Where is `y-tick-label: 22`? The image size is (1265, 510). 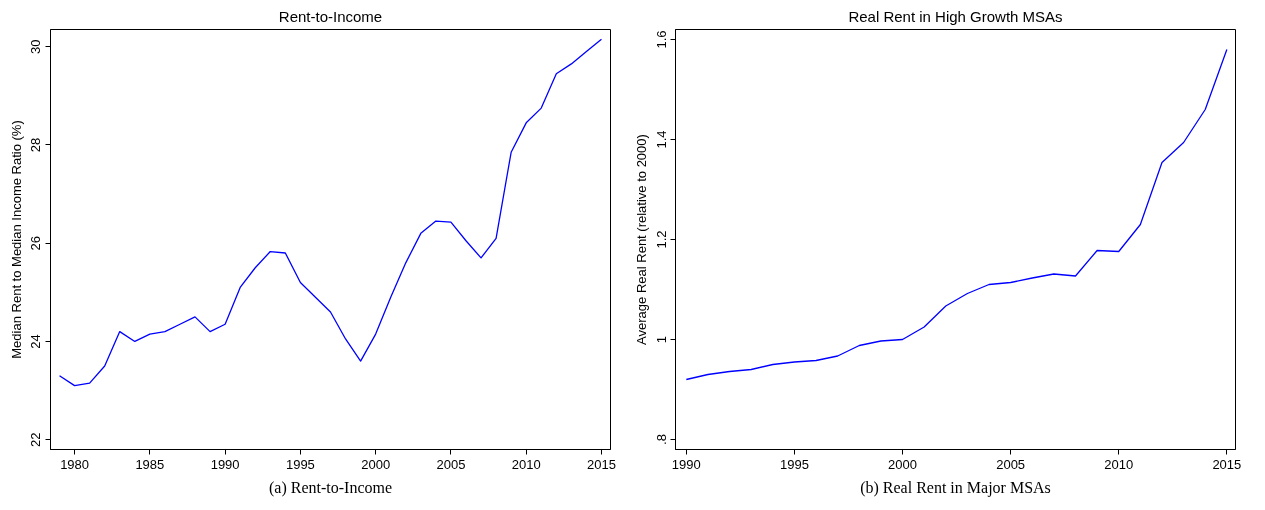
y-tick-label: 22 is located at coordinates (36, 439).